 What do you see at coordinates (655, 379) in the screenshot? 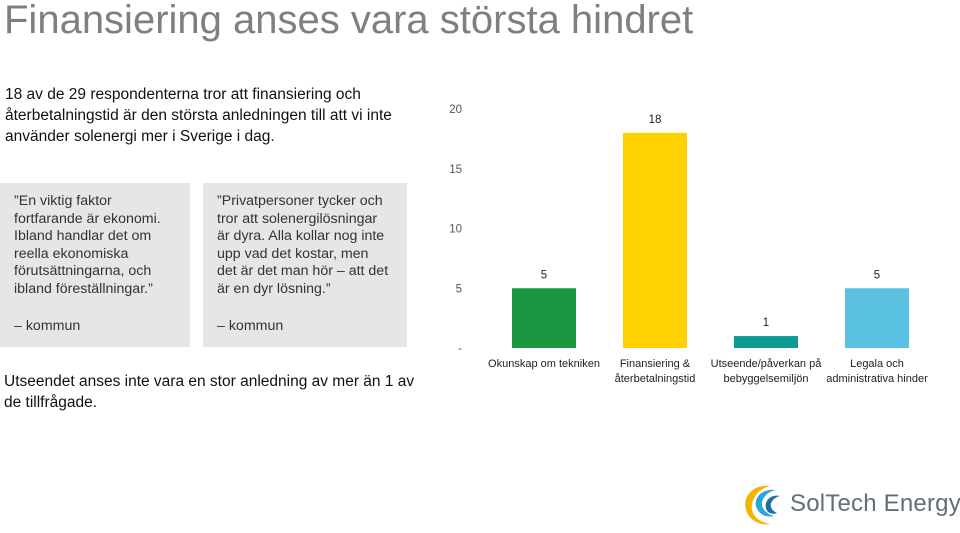
I see `x-category-label: återbetalningstid` at bounding box center [655, 379].